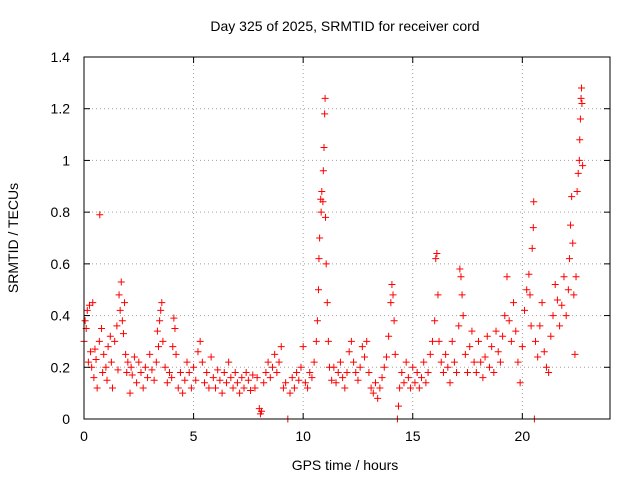 This screenshot has width=640, height=480. I want to click on y-tick-label: 0.4, so click(61, 316).